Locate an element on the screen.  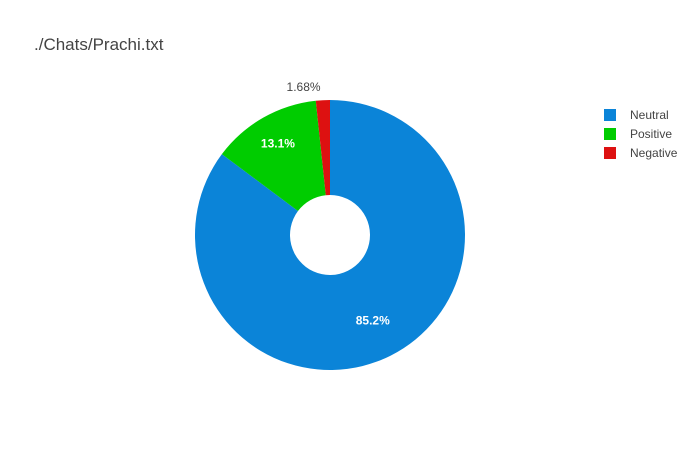
chart-title: ./Chats/Prachi.txt is located at coordinates (99, 44).